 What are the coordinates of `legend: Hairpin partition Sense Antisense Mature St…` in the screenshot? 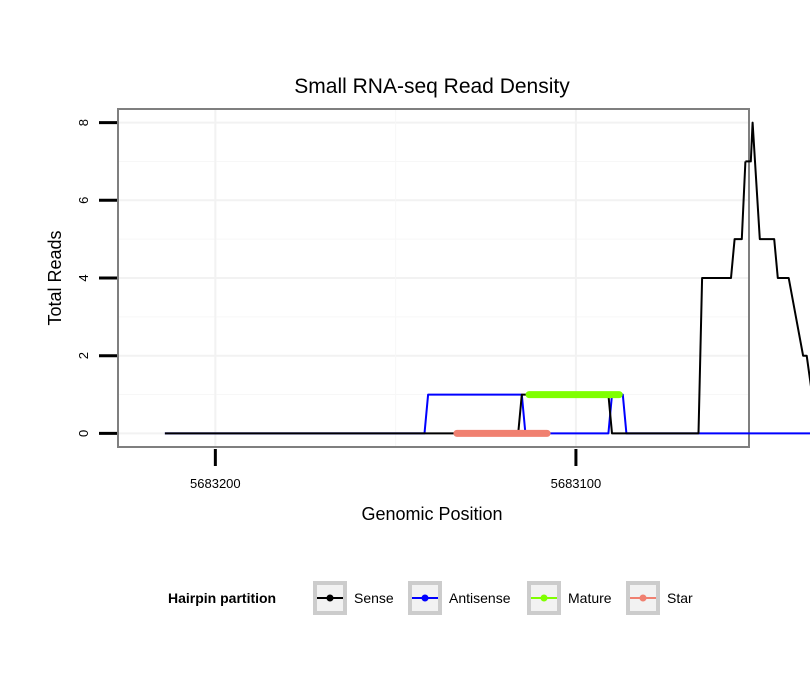 It's located at (430, 598).